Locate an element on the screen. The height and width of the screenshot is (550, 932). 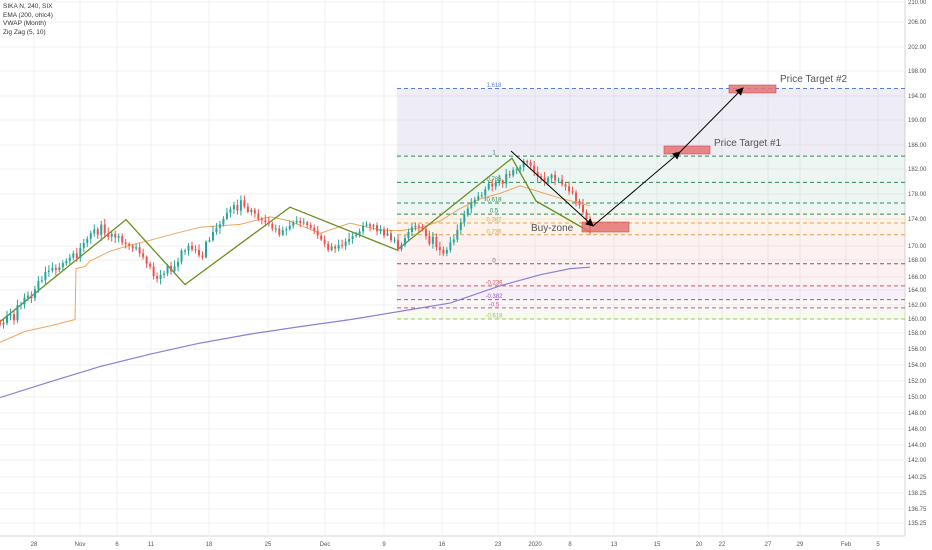
y-tick-label: 142.00 is located at coordinates (917, 461).